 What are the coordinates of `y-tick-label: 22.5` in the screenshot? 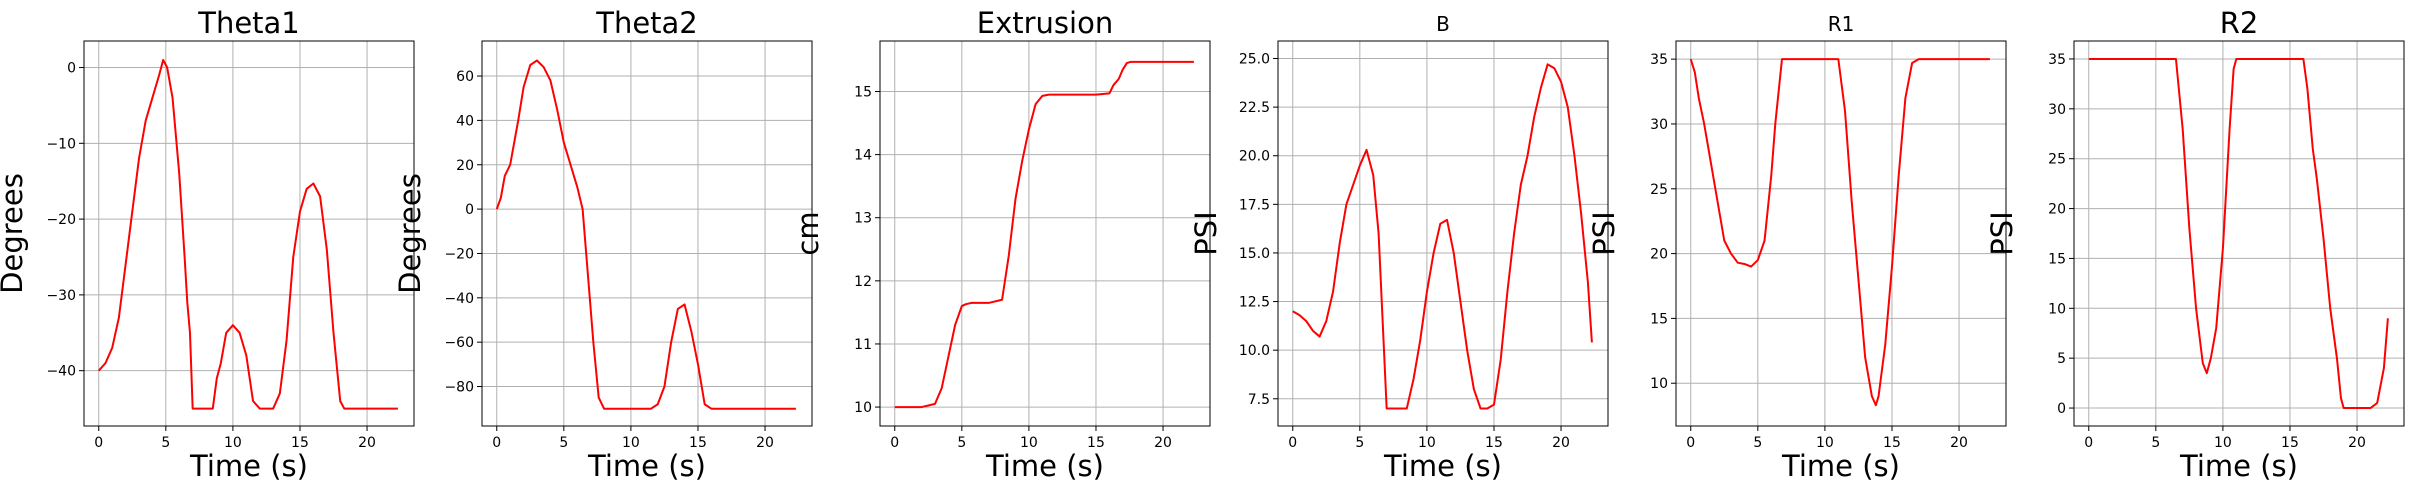 It's located at (1254, 108).